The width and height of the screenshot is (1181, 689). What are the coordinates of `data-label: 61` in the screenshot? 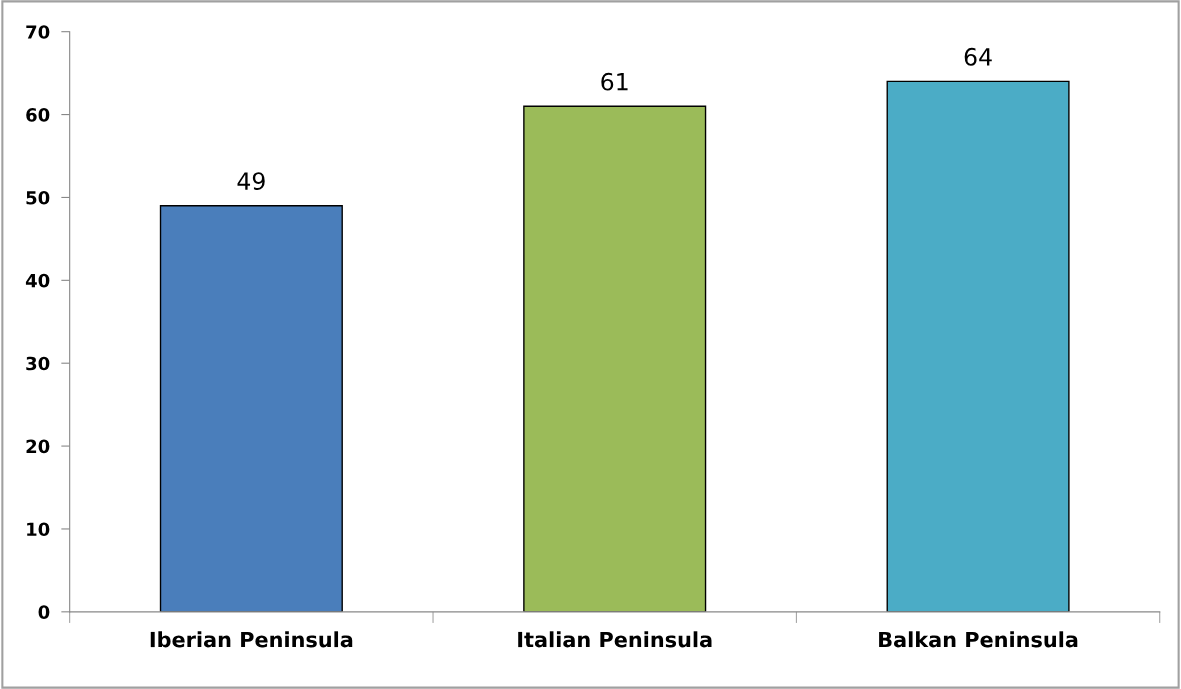 It's located at (614, 81).